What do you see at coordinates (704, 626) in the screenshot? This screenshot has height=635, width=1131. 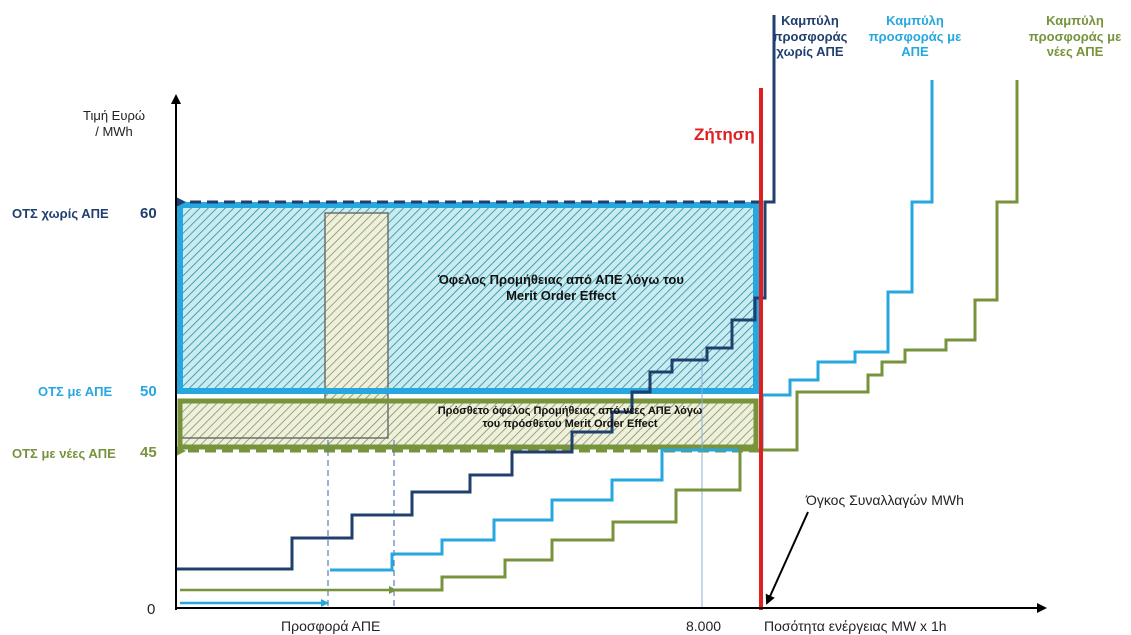 I see `x-tick-8000: 8.000` at bounding box center [704, 626].